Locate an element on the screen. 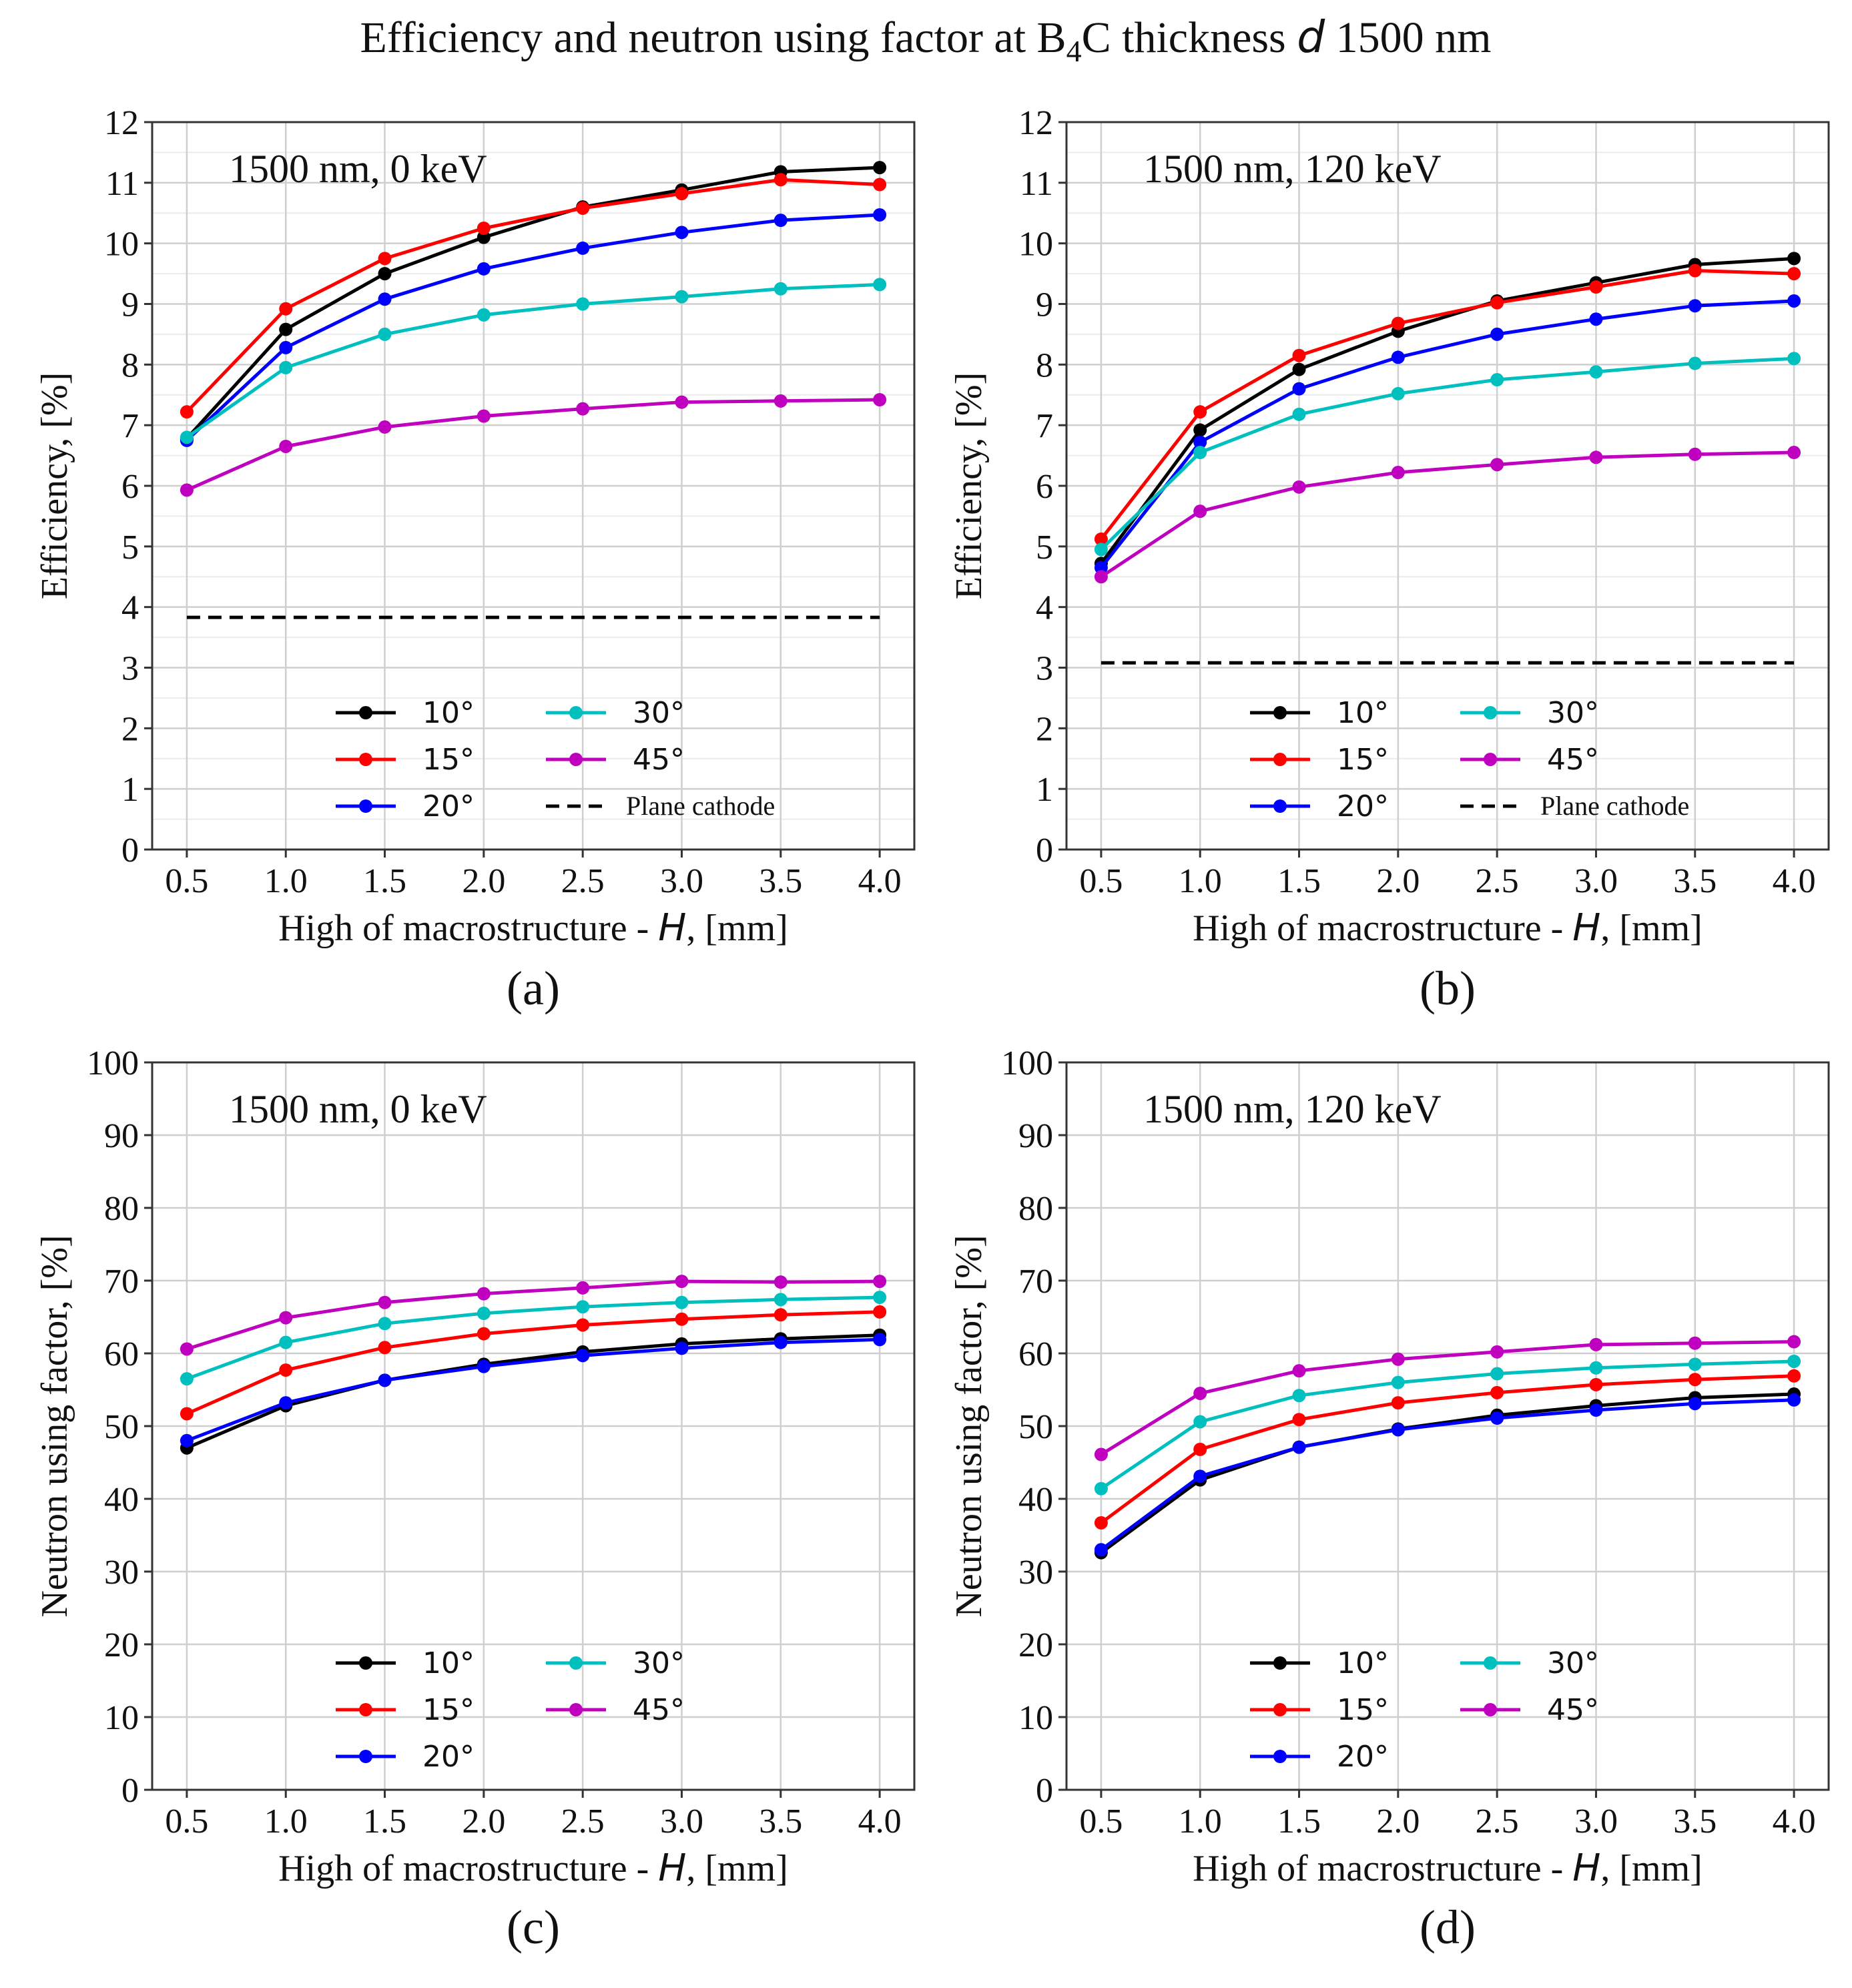  y-tick-label: 50 is located at coordinates (1035, 1427).